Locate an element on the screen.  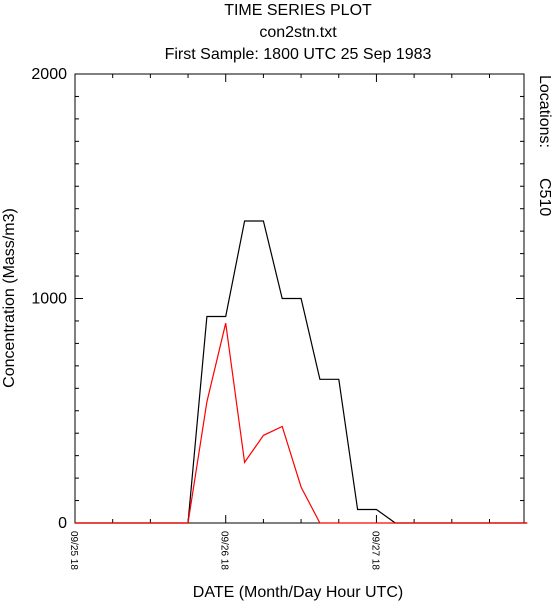
x-tick-label: 09/26 18 is located at coordinates (224, 550).